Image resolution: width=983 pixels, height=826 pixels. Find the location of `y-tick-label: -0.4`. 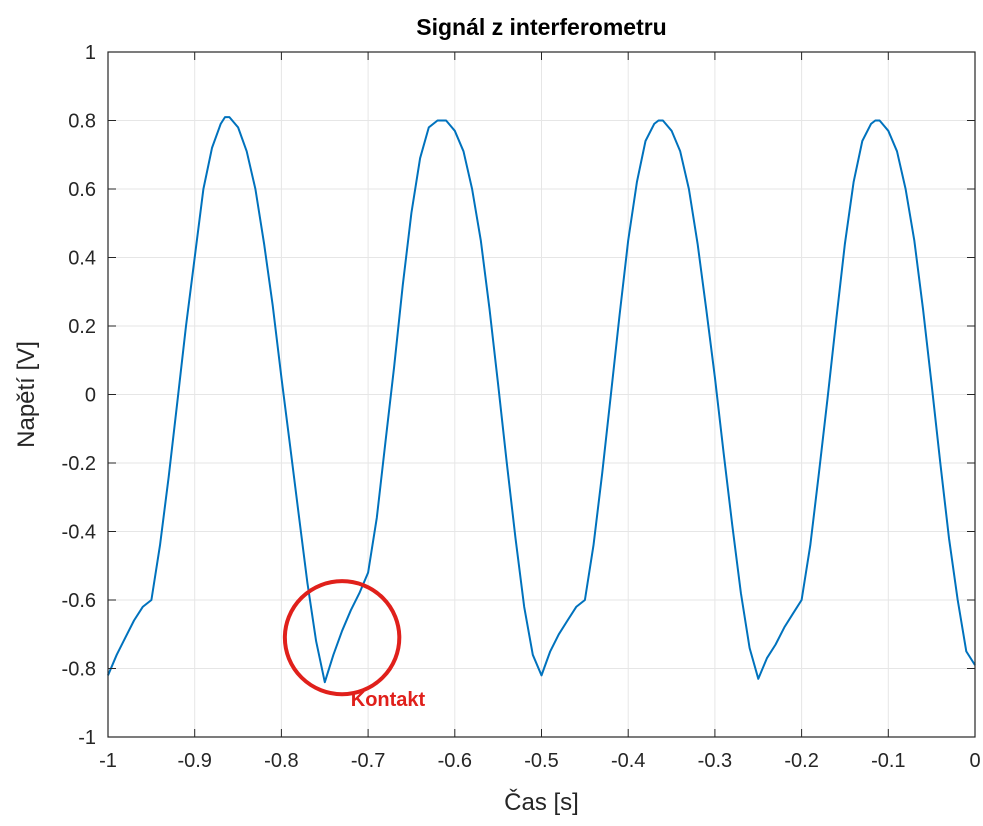

y-tick-label: -0.4 is located at coordinates (79, 533).